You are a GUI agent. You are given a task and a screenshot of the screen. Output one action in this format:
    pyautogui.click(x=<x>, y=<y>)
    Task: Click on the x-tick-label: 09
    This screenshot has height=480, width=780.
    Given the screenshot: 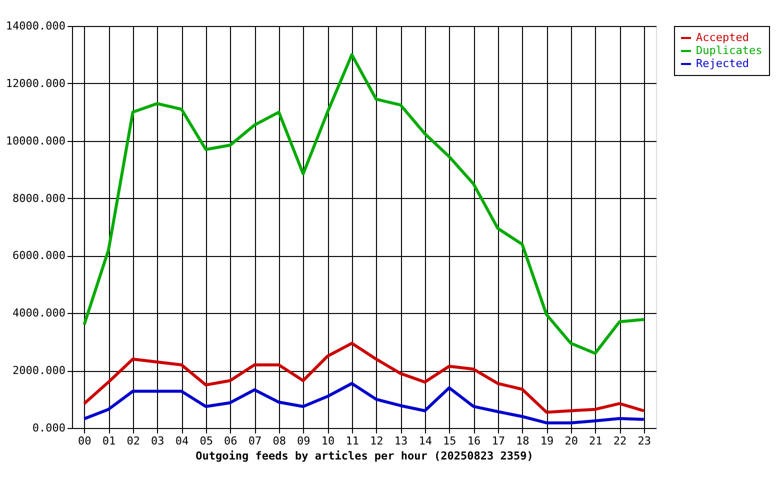 What is the action you would take?
    pyautogui.click(x=303, y=441)
    